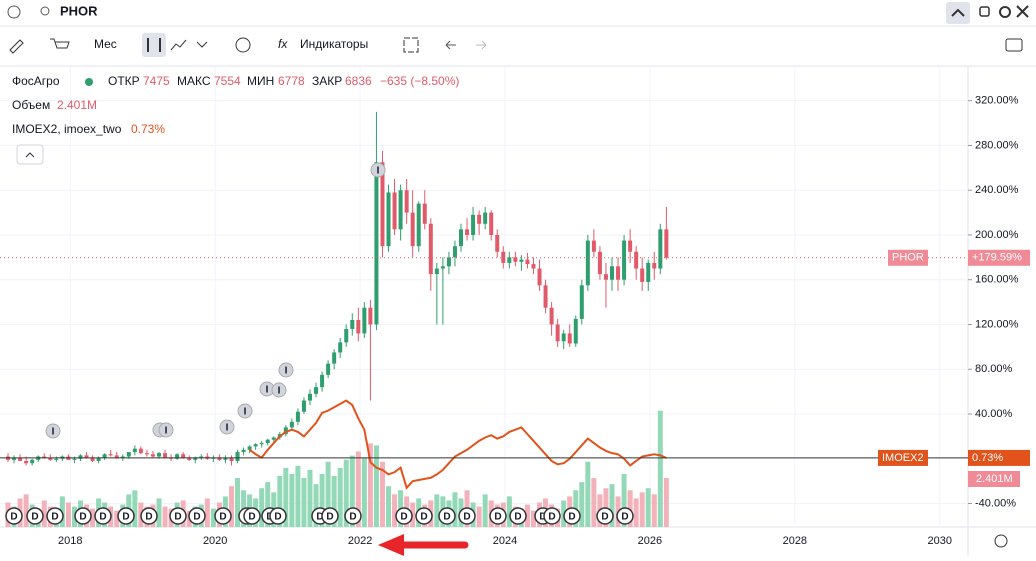 The height and width of the screenshot is (561, 1036). I want to click on y-tick-label: 200.00%, so click(997, 235).